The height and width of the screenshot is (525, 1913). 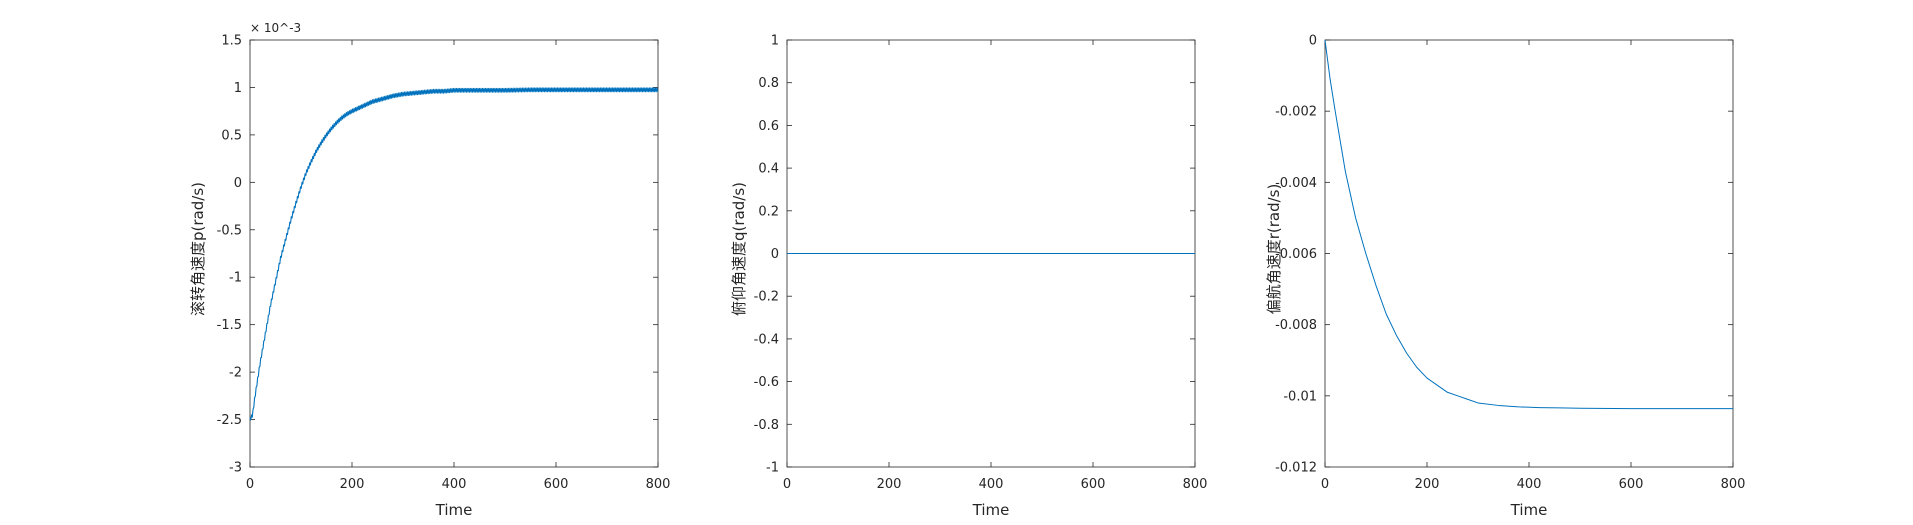 I want to click on y-tick-label: -3, so click(x=235, y=468).